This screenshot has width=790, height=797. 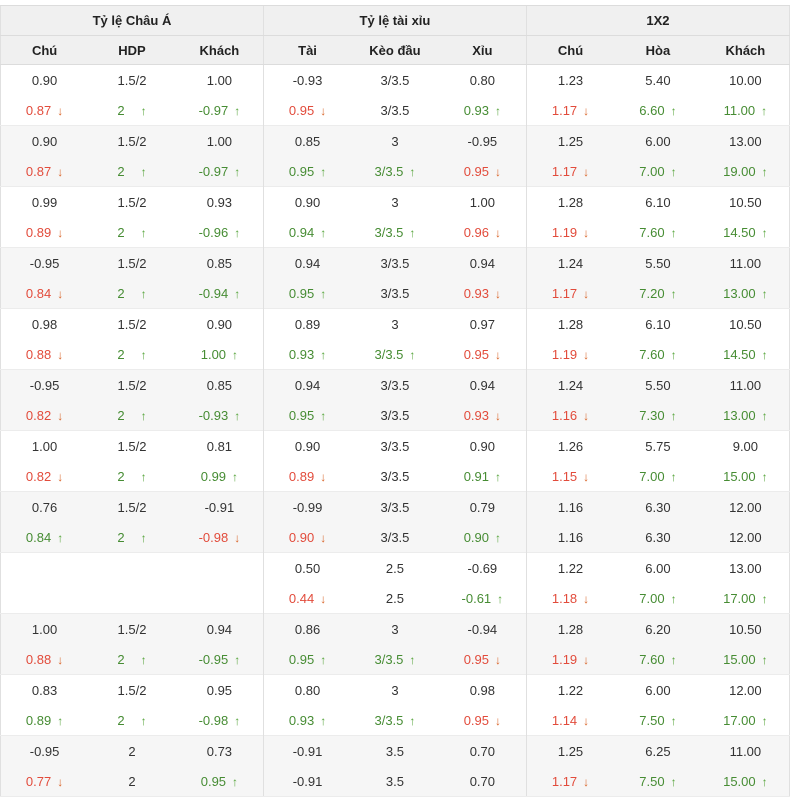 I want to click on odds-value: 1.16, so click(x=564, y=415).